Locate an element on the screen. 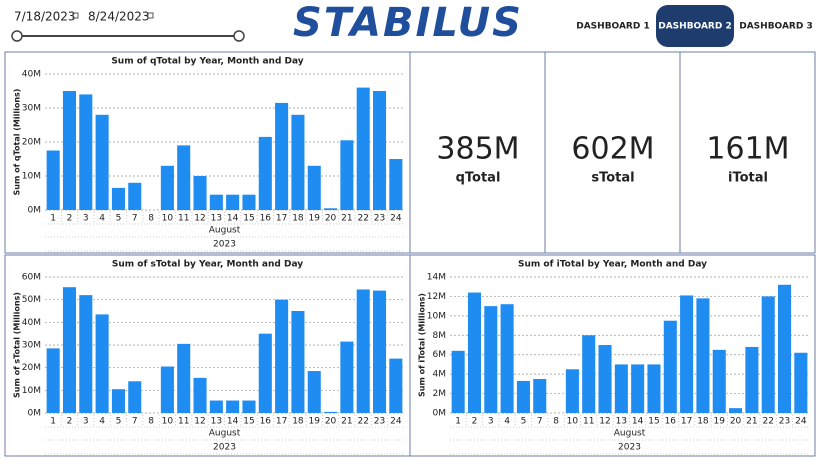 The width and height of the screenshot is (820, 465). nav-button: DASHBOARD 3 is located at coordinates (775, 27).